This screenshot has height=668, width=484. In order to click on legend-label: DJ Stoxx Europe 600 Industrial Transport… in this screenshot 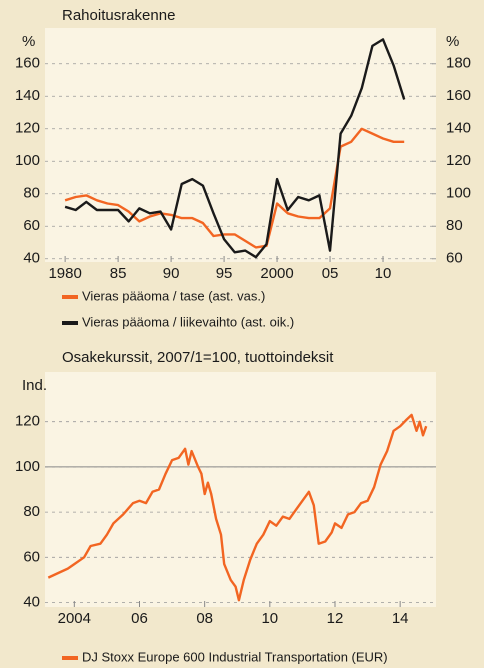, I will do `click(235, 656)`.